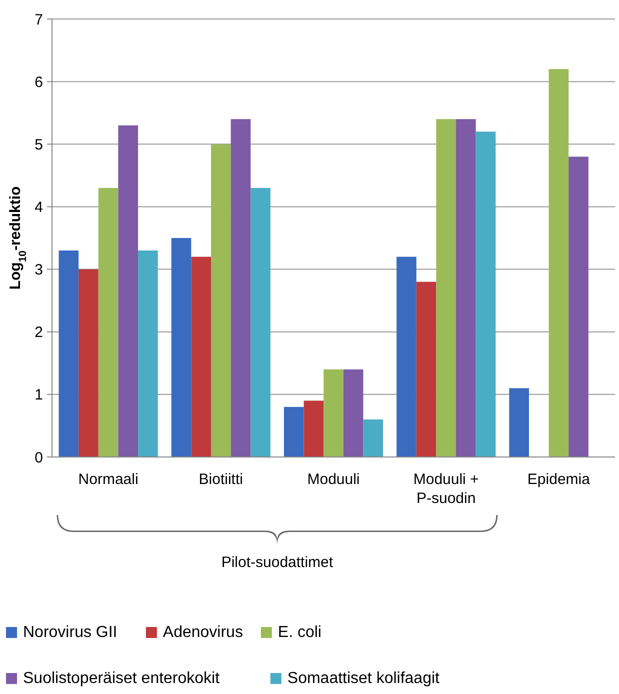 The width and height of the screenshot is (619, 694). I want to click on x-tick-label: Normaali, so click(108, 479).